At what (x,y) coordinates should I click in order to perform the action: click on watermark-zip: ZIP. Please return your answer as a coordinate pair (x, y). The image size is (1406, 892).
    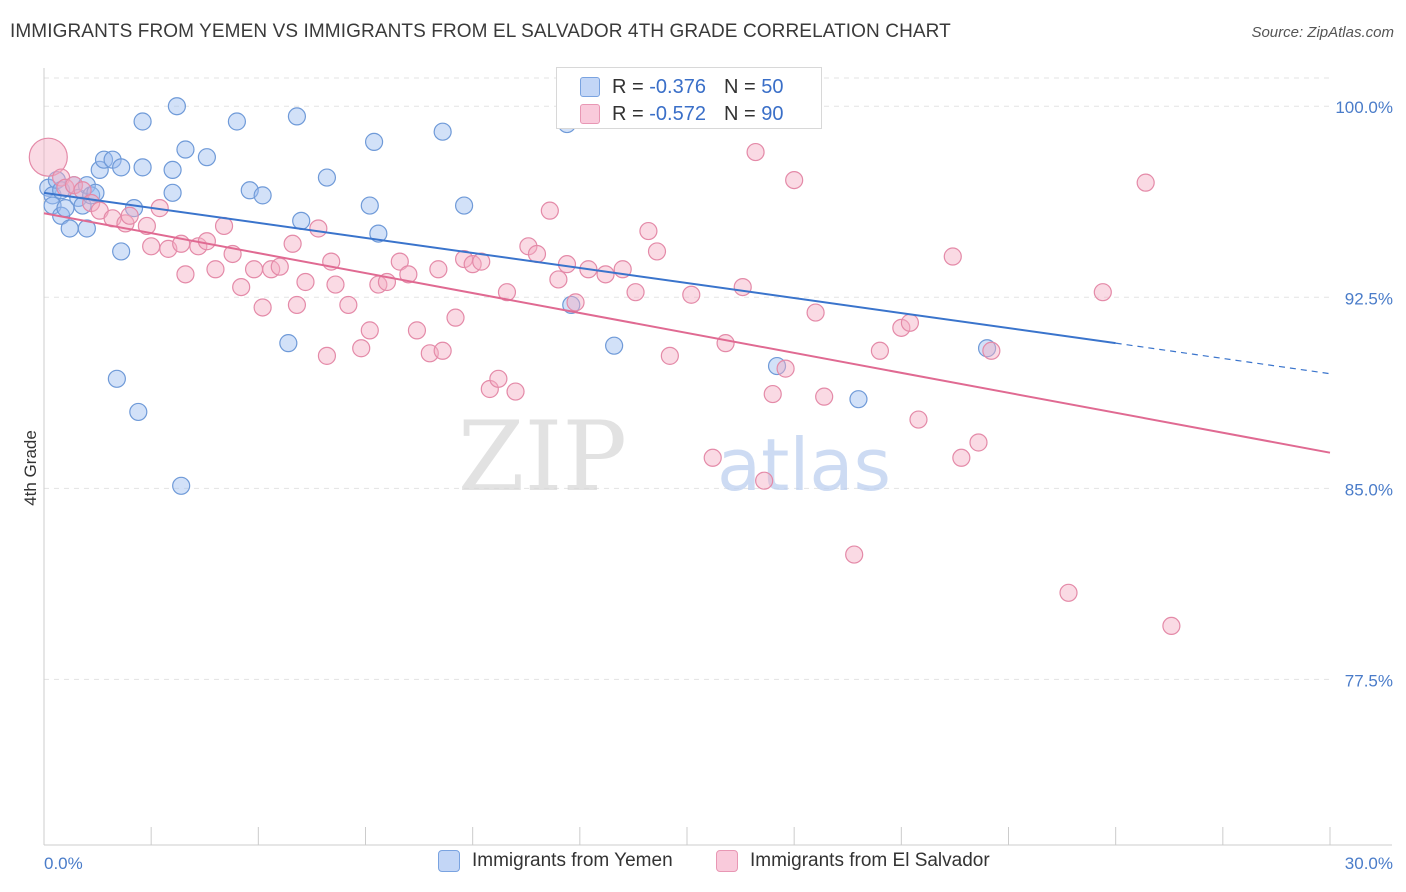
    Looking at the image, I should click on (542, 457).